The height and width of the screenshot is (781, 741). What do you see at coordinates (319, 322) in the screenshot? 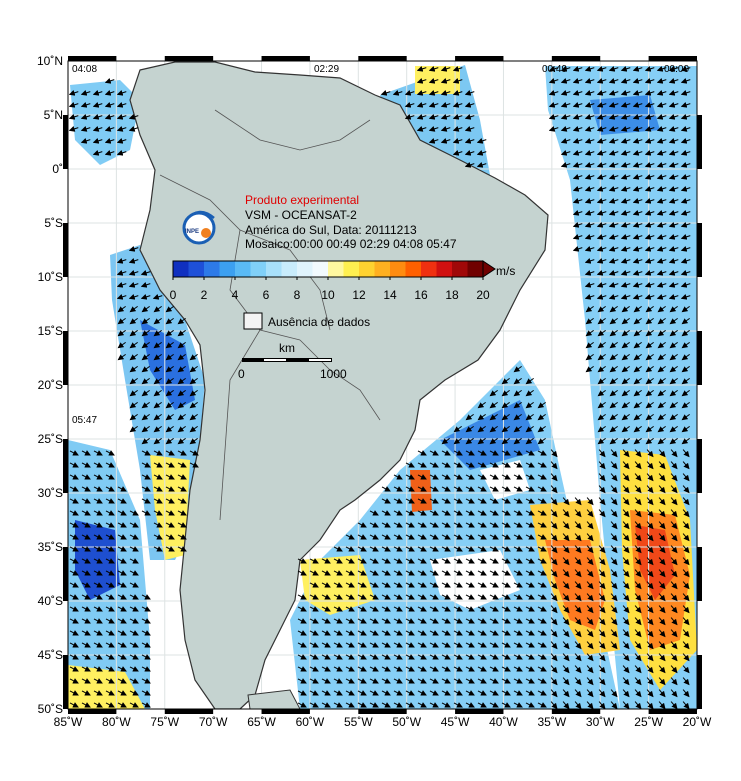
I see `no-data-label: Ausência de dados` at bounding box center [319, 322].